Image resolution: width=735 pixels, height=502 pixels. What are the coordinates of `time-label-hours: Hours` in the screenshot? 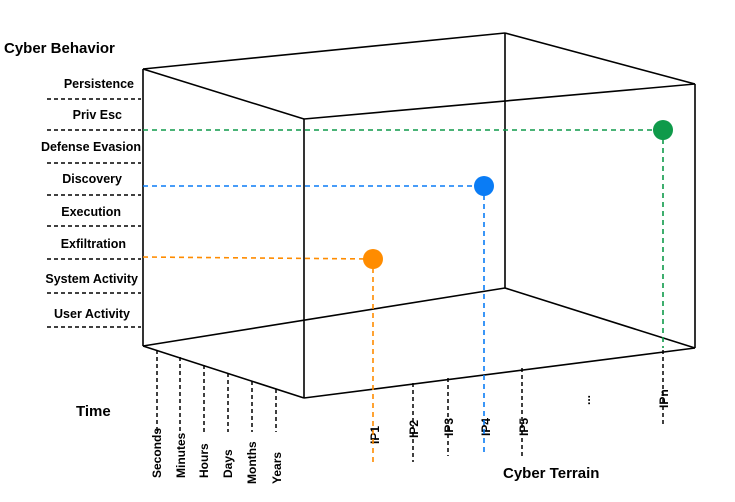 It's located at (204, 460).